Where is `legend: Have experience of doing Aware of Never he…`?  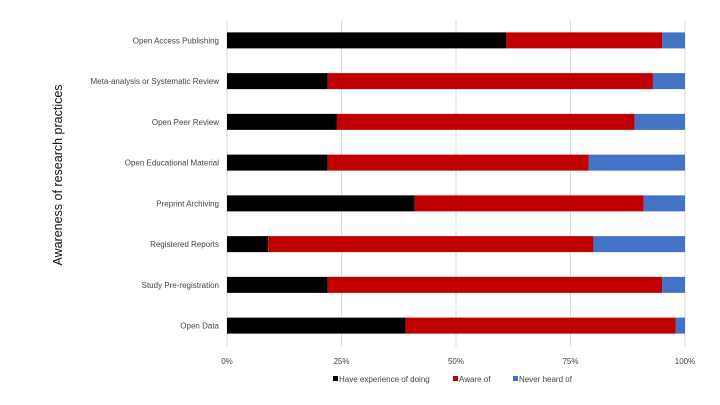 legend: Have experience of doing Aware of Never he… is located at coordinates (453, 379).